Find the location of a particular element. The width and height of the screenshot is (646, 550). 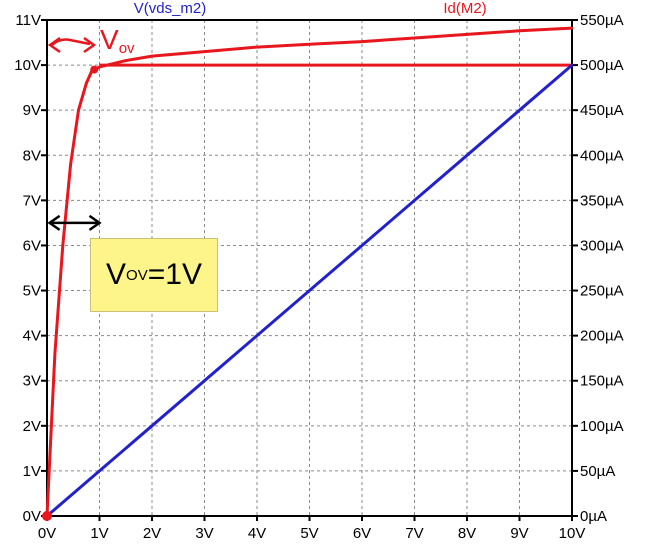

y-right-tick-label: 50µA is located at coordinates (597, 471).